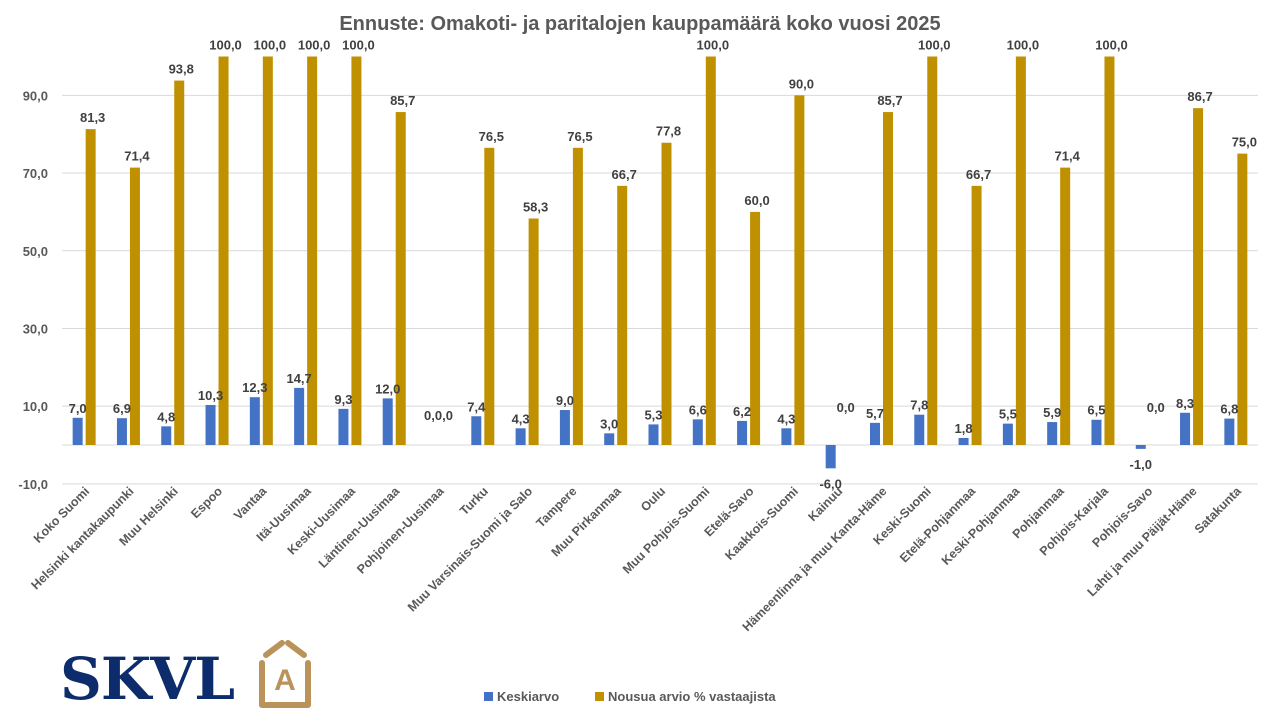  I want to click on data-label-keskiarvo: 7,0, so click(78, 408).